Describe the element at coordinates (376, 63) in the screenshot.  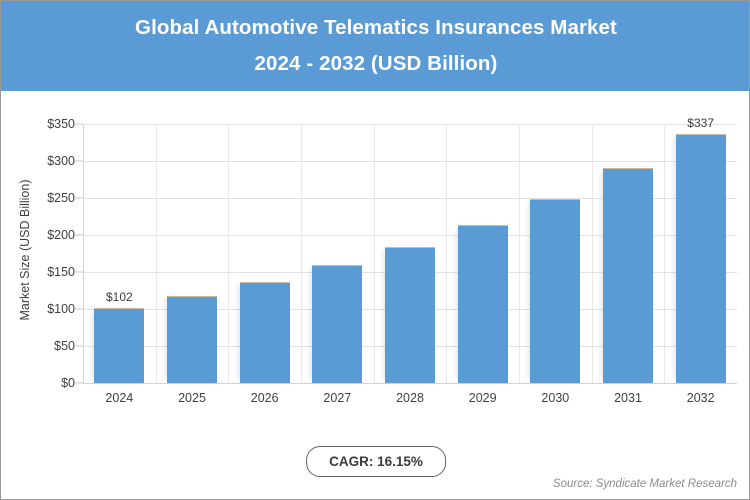
I see `chart-title-line-2: 2024 - 2032 (USD Billion)` at that location.